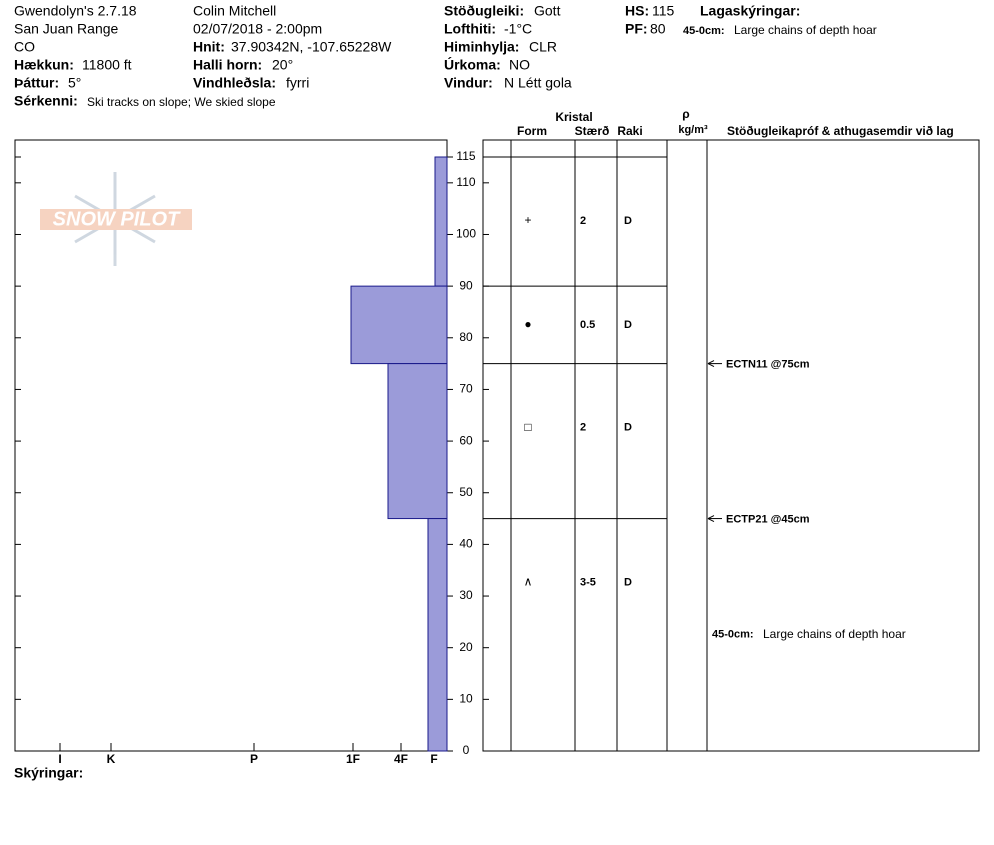  Describe the element at coordinates (470, 29) in the screenshot. I see `field-label: Lofthiti:` at that location.